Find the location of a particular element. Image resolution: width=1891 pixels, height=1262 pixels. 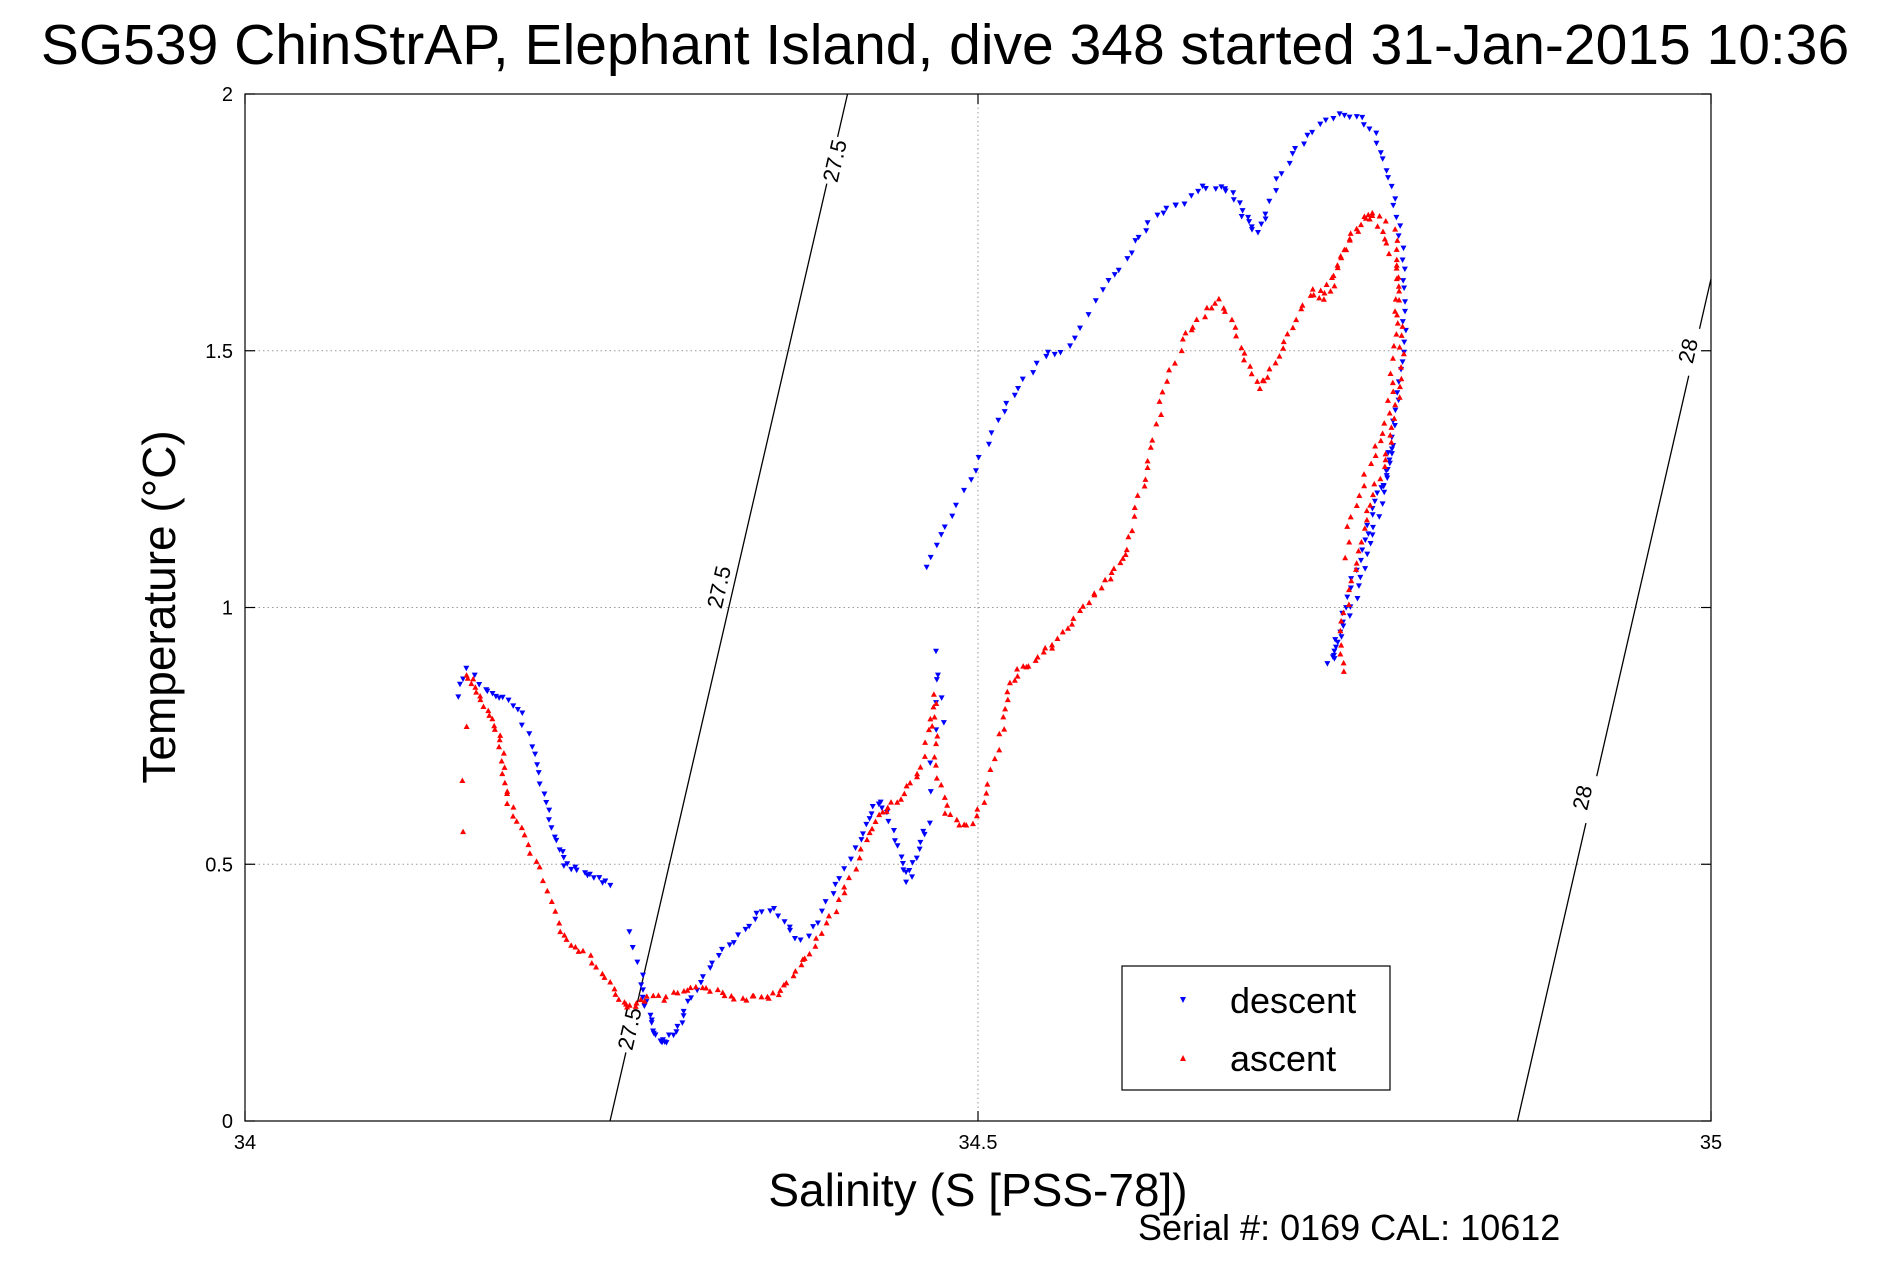

legend-descent-marker is located at coordinates (1183, 1000).